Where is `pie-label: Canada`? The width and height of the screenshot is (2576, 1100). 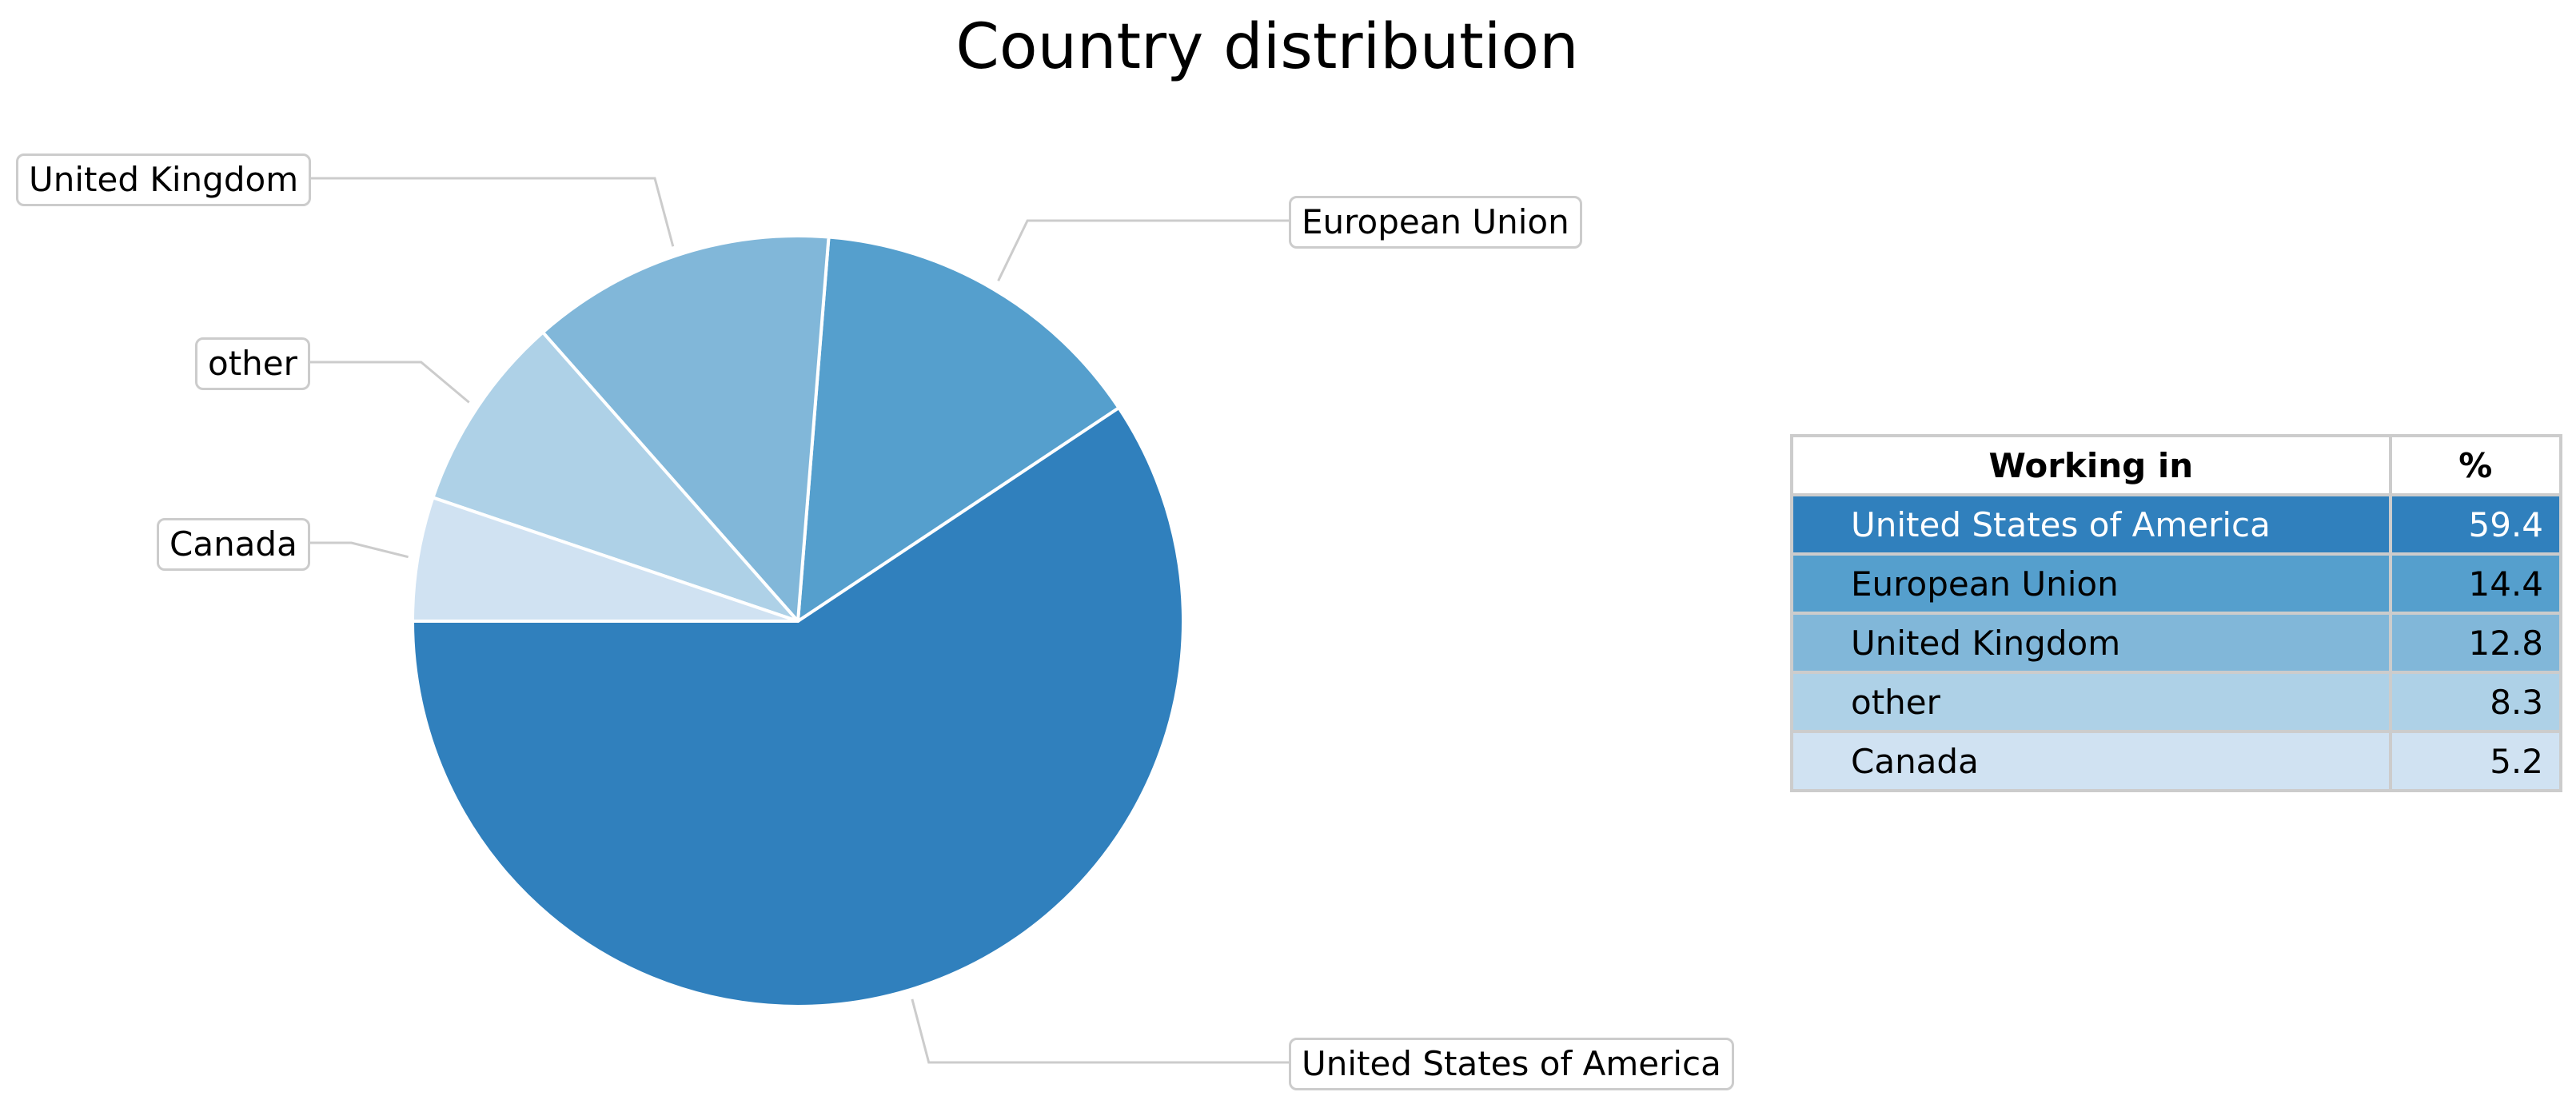 pie-label: Canada is located at coordinates (233, 544).